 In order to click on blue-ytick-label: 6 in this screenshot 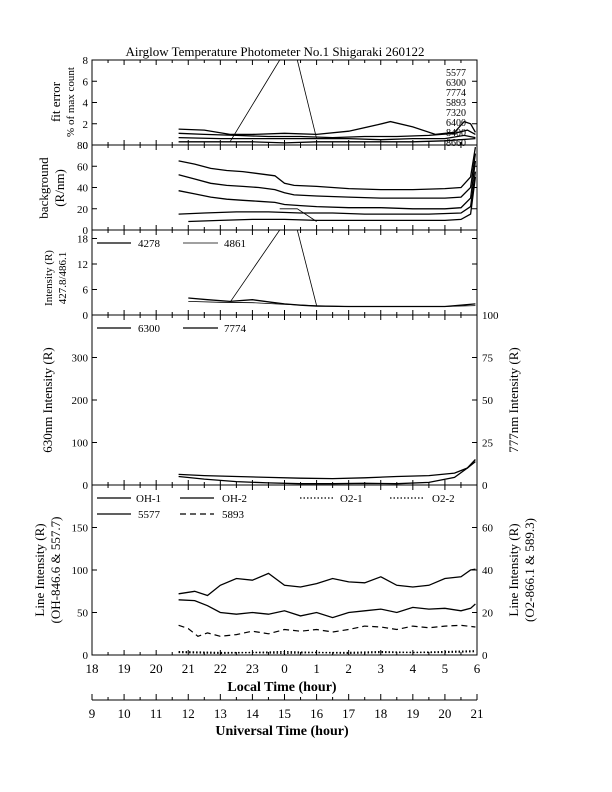, I will do `click(86, 291)`.